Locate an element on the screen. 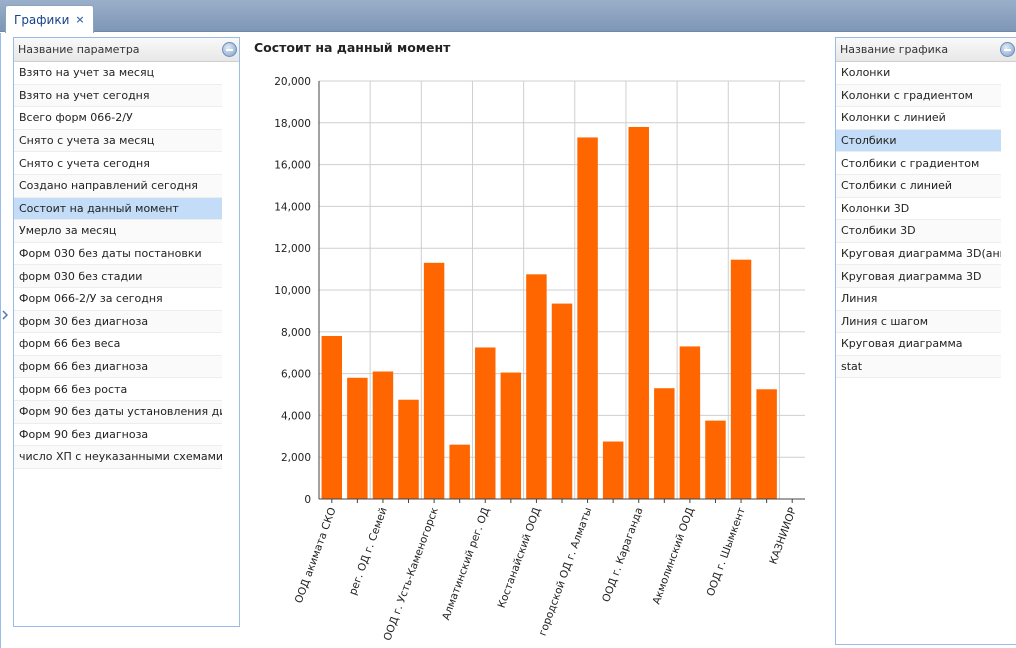 The height and width of the screenshot is (648, 1016). parameter-row: Форм 030 без даты постановки is located at coordinates (118, 254).